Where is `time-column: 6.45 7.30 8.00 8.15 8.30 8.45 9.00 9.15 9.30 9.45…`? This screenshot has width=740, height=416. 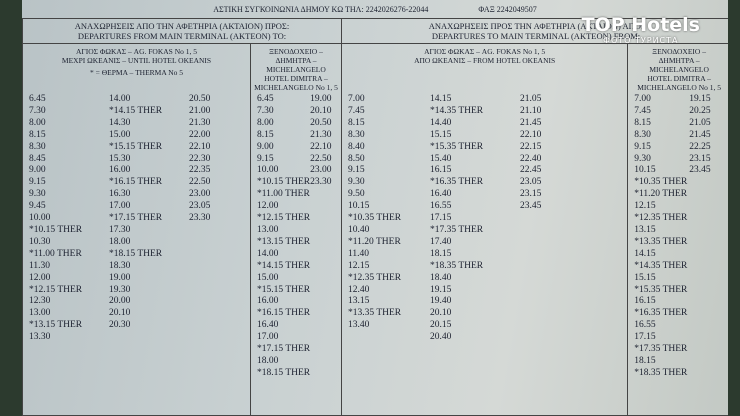
time-column: 6.45 7.30 8.00 8.15 8.30 8.45 9.00 9.15 9.30 9.45… is located at coordinates (69, 219).